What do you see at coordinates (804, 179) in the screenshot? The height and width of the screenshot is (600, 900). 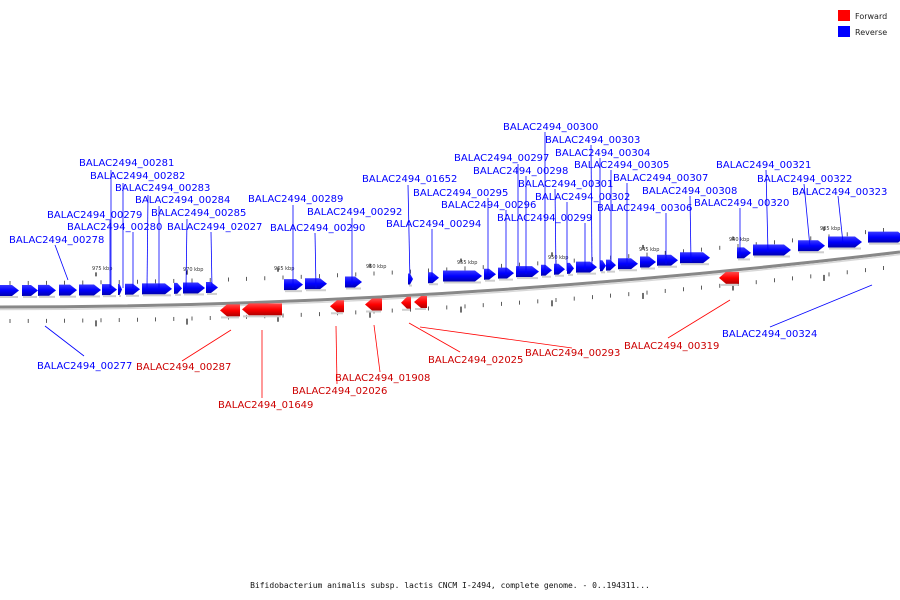 I see `gene-label: BALAC2494_00322` at bounding box center [804, 179].